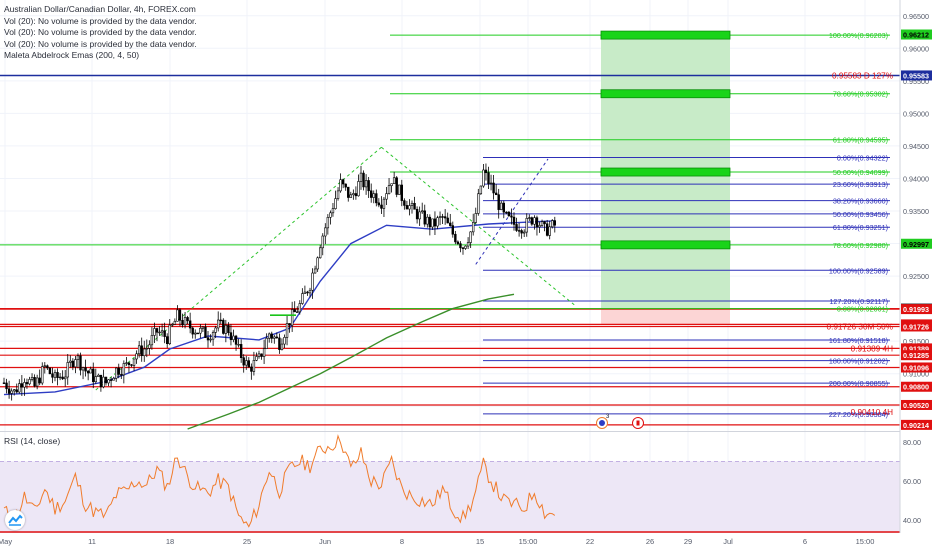 The image size is (932, 550). What do you see at coordinates (860, 140) in the screenshot?
I see `fib-green-label: 61.80%(0.94595)` at bounding box center [860, 140].